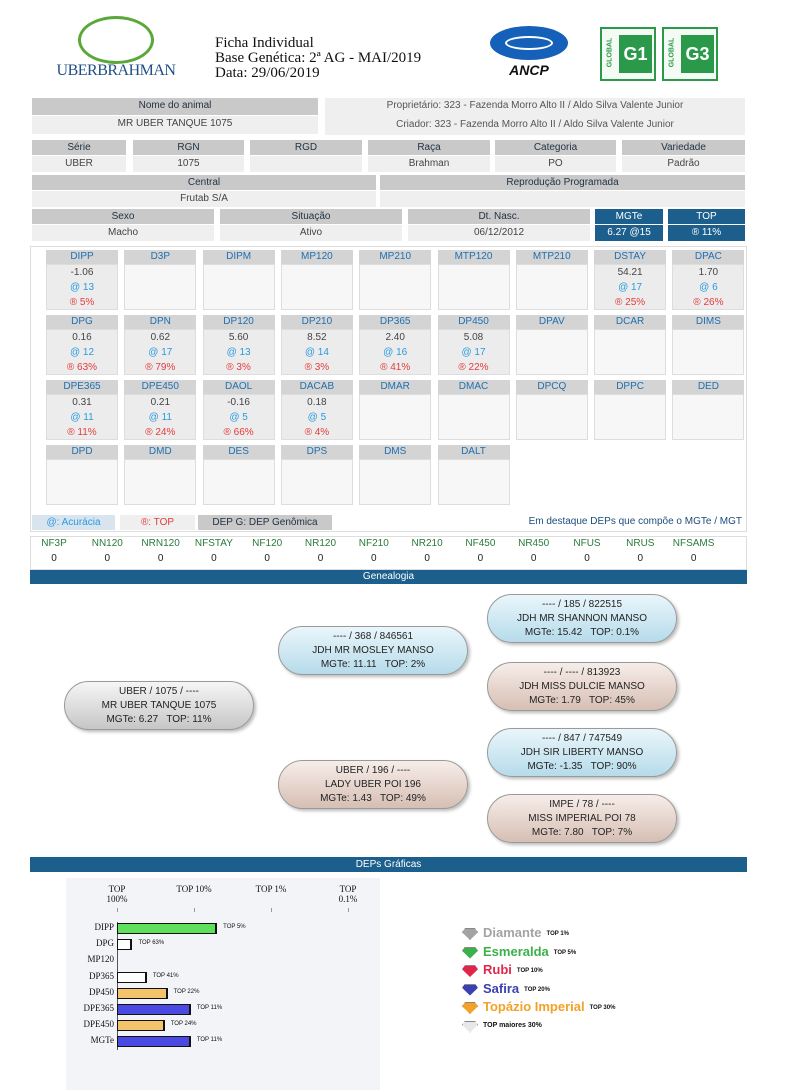  Describe the element at coordinates (316, 387) in the screenshot. I see `dep-name: DACAB` at that location.